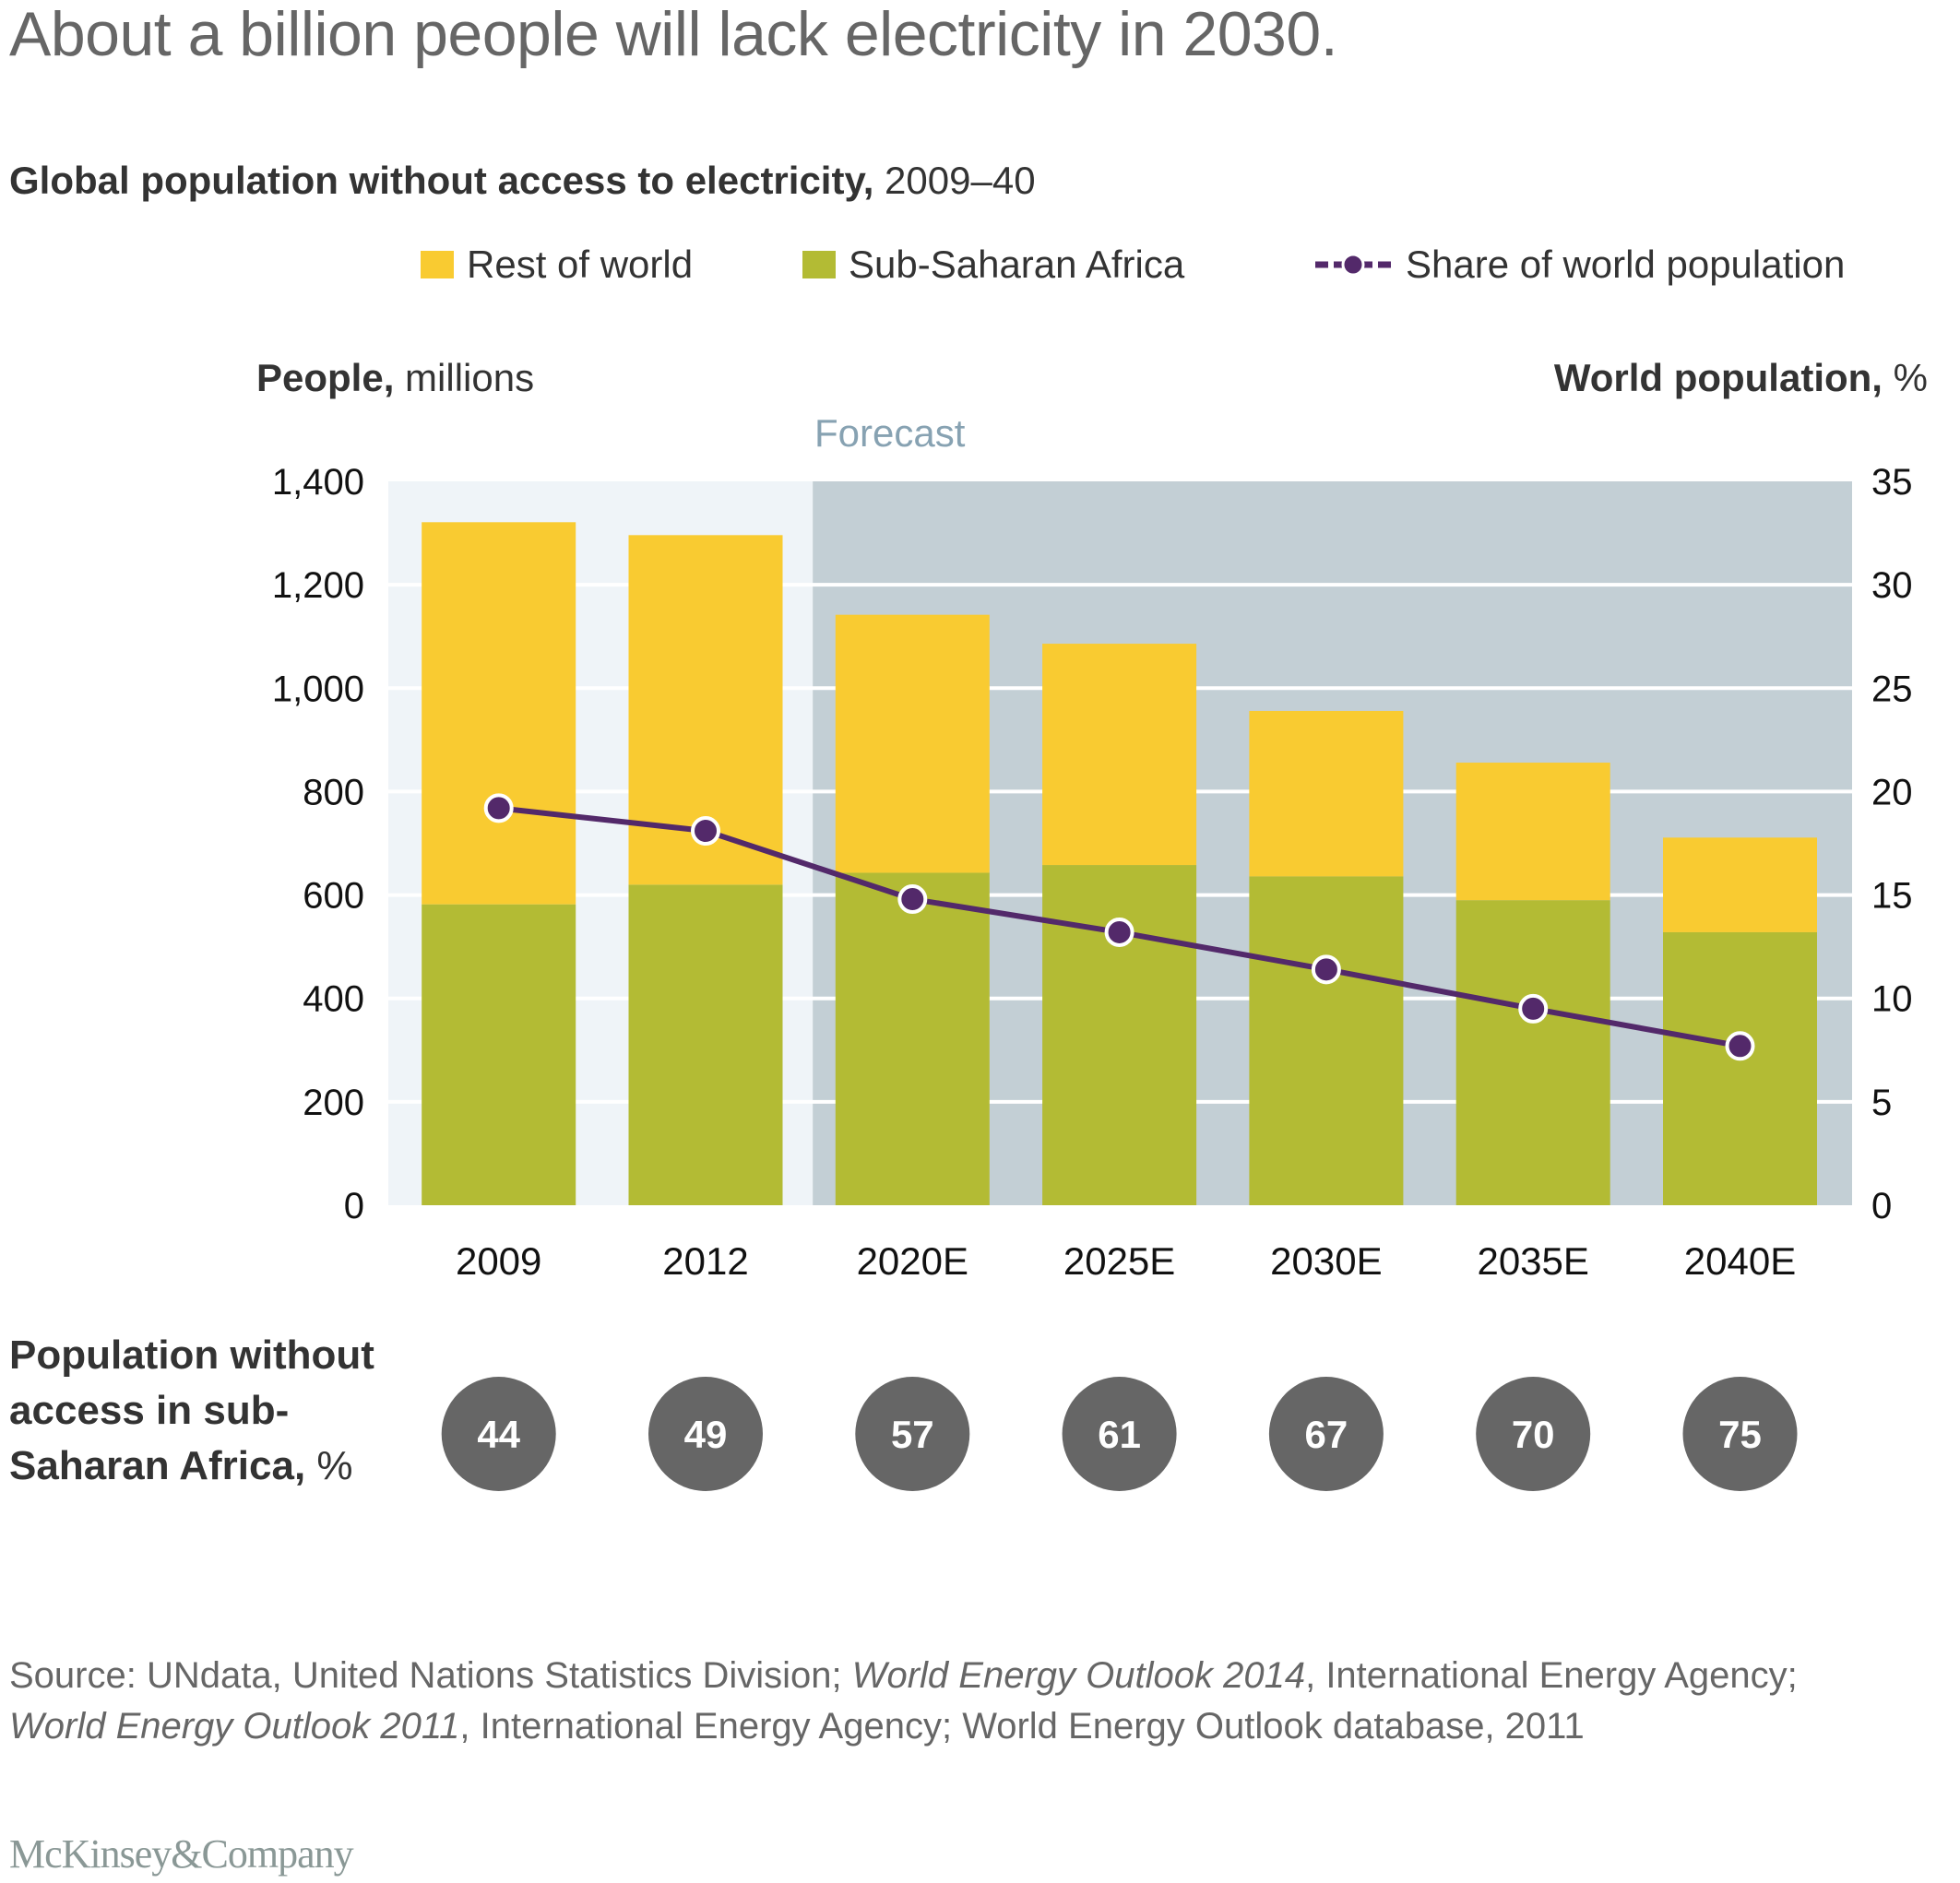  Describe the element at coordinates (1078, 1676) in the screenshot. I see `source-part-italic: World Energy Outlook 2014` at that location.